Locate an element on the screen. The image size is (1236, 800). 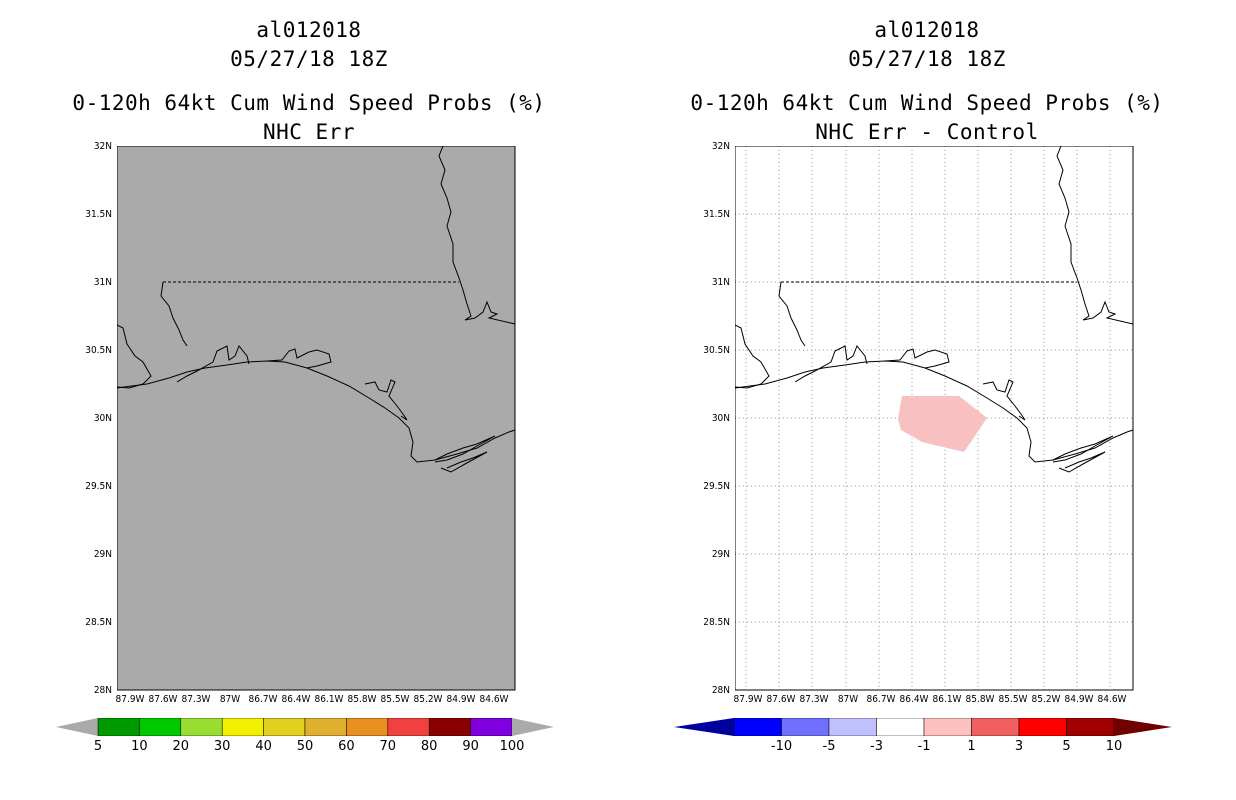
colorbar-label: -3 is located at coordinates (876, 746).